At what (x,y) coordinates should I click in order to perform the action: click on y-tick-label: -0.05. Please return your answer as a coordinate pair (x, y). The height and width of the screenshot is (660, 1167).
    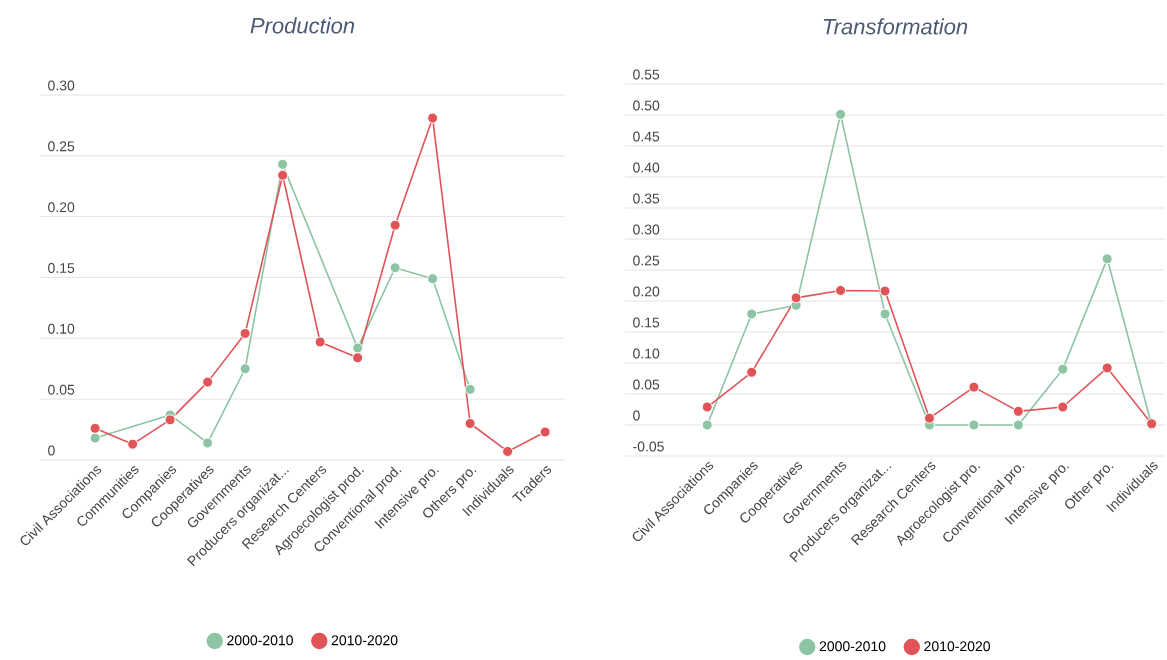
    Looking at the image, I should click on (648, 446).